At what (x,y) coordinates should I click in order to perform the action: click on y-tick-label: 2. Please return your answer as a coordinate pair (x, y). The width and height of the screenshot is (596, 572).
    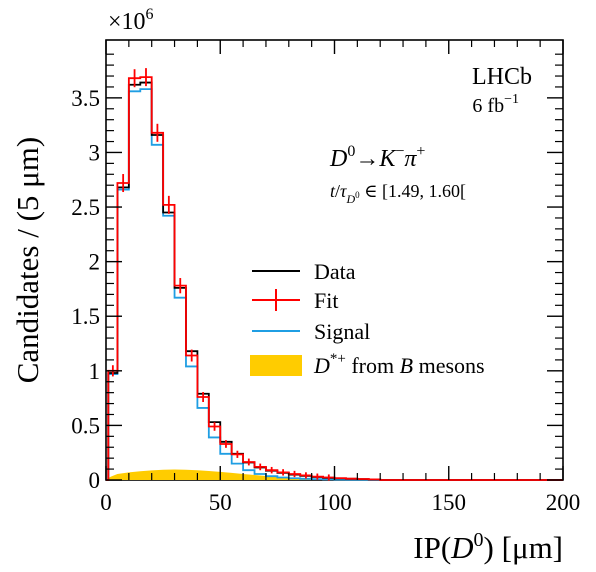
    Looking at the image, I should click on (95, 262).